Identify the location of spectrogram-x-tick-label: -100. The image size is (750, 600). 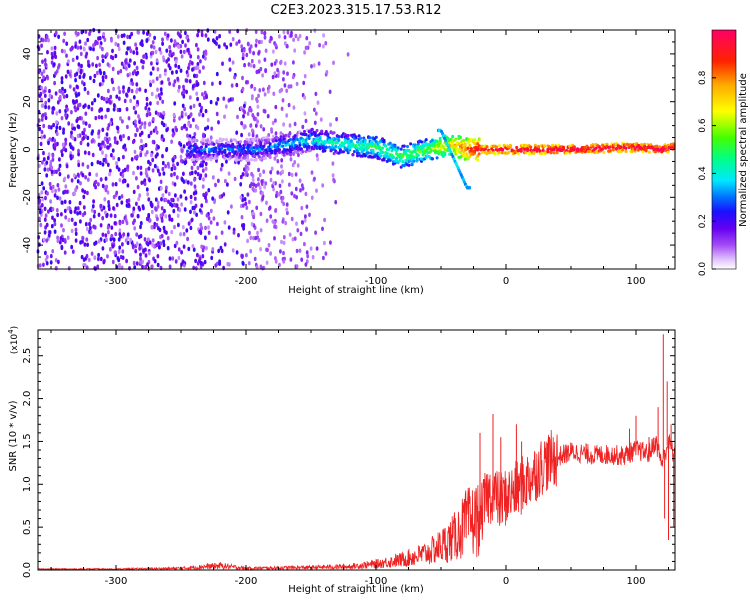
(376, 281).